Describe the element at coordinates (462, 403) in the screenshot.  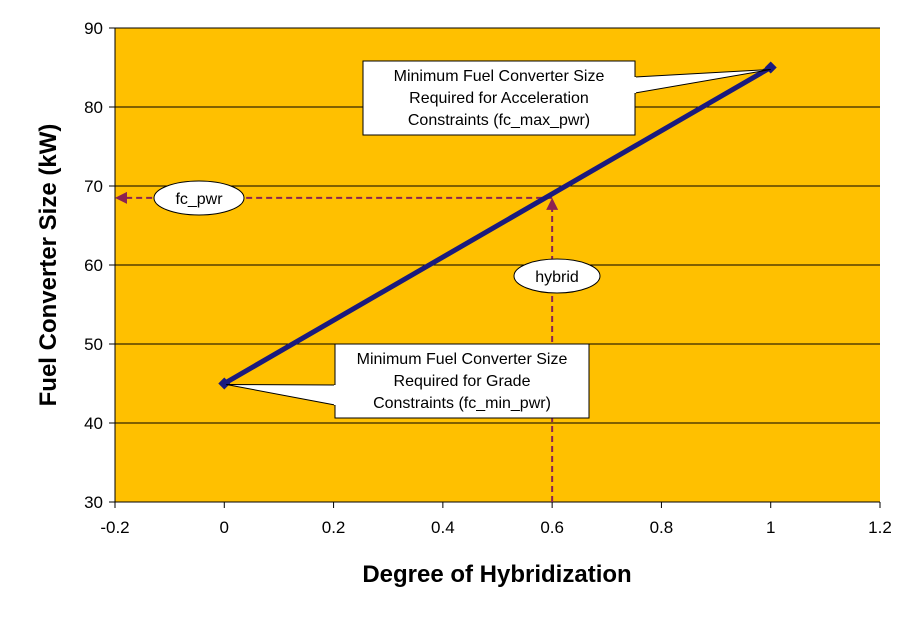
I see `min-callout-text: Constraints (fc_min_pwr)` at that location.